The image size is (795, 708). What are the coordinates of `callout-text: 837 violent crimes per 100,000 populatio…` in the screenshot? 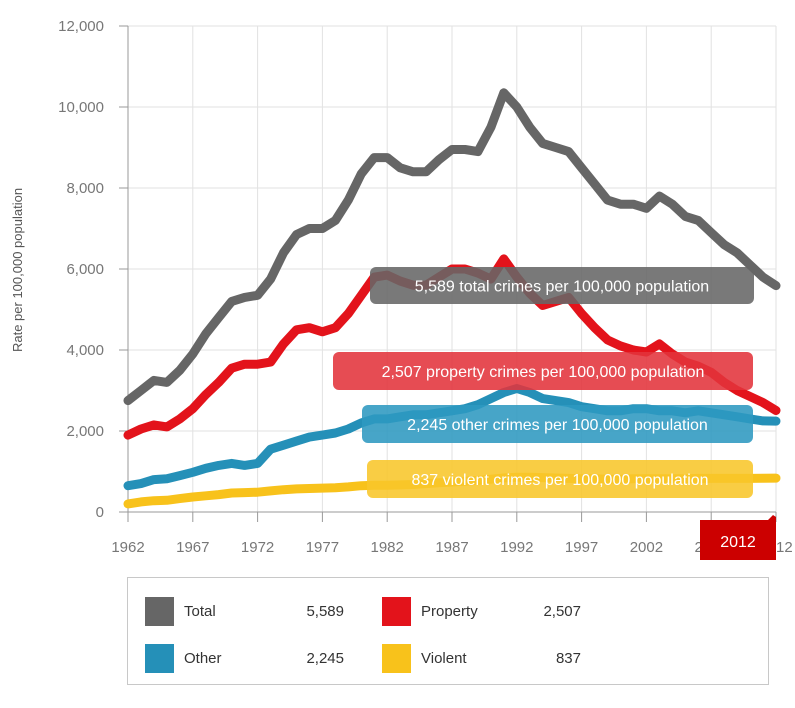 It's located at (559, 480).